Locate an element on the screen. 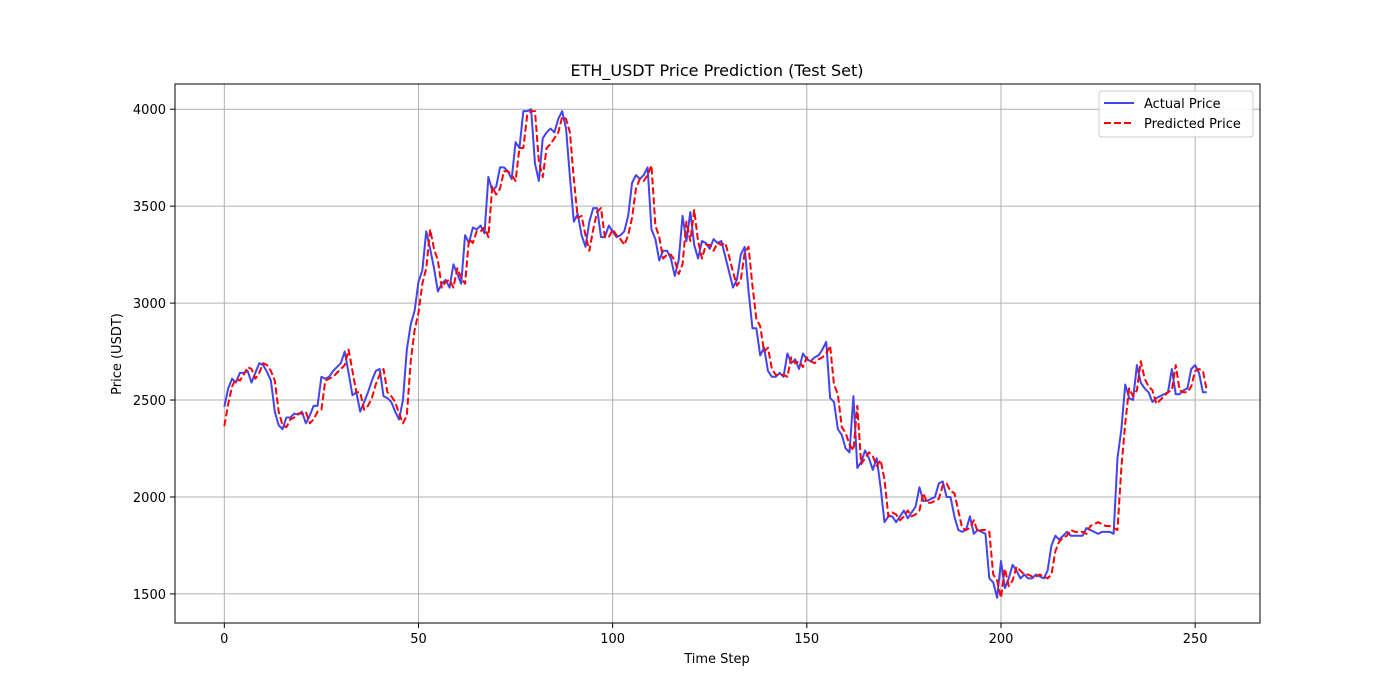  x-tick-label: 0 is located at coordinates (224, 639).